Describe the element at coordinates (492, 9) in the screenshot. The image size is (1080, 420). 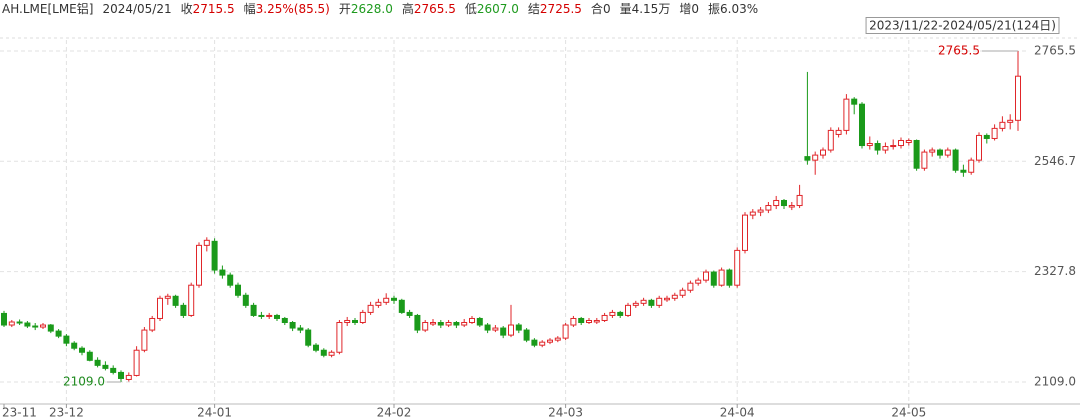
I see `quote-item: 低2607.0` at that location.